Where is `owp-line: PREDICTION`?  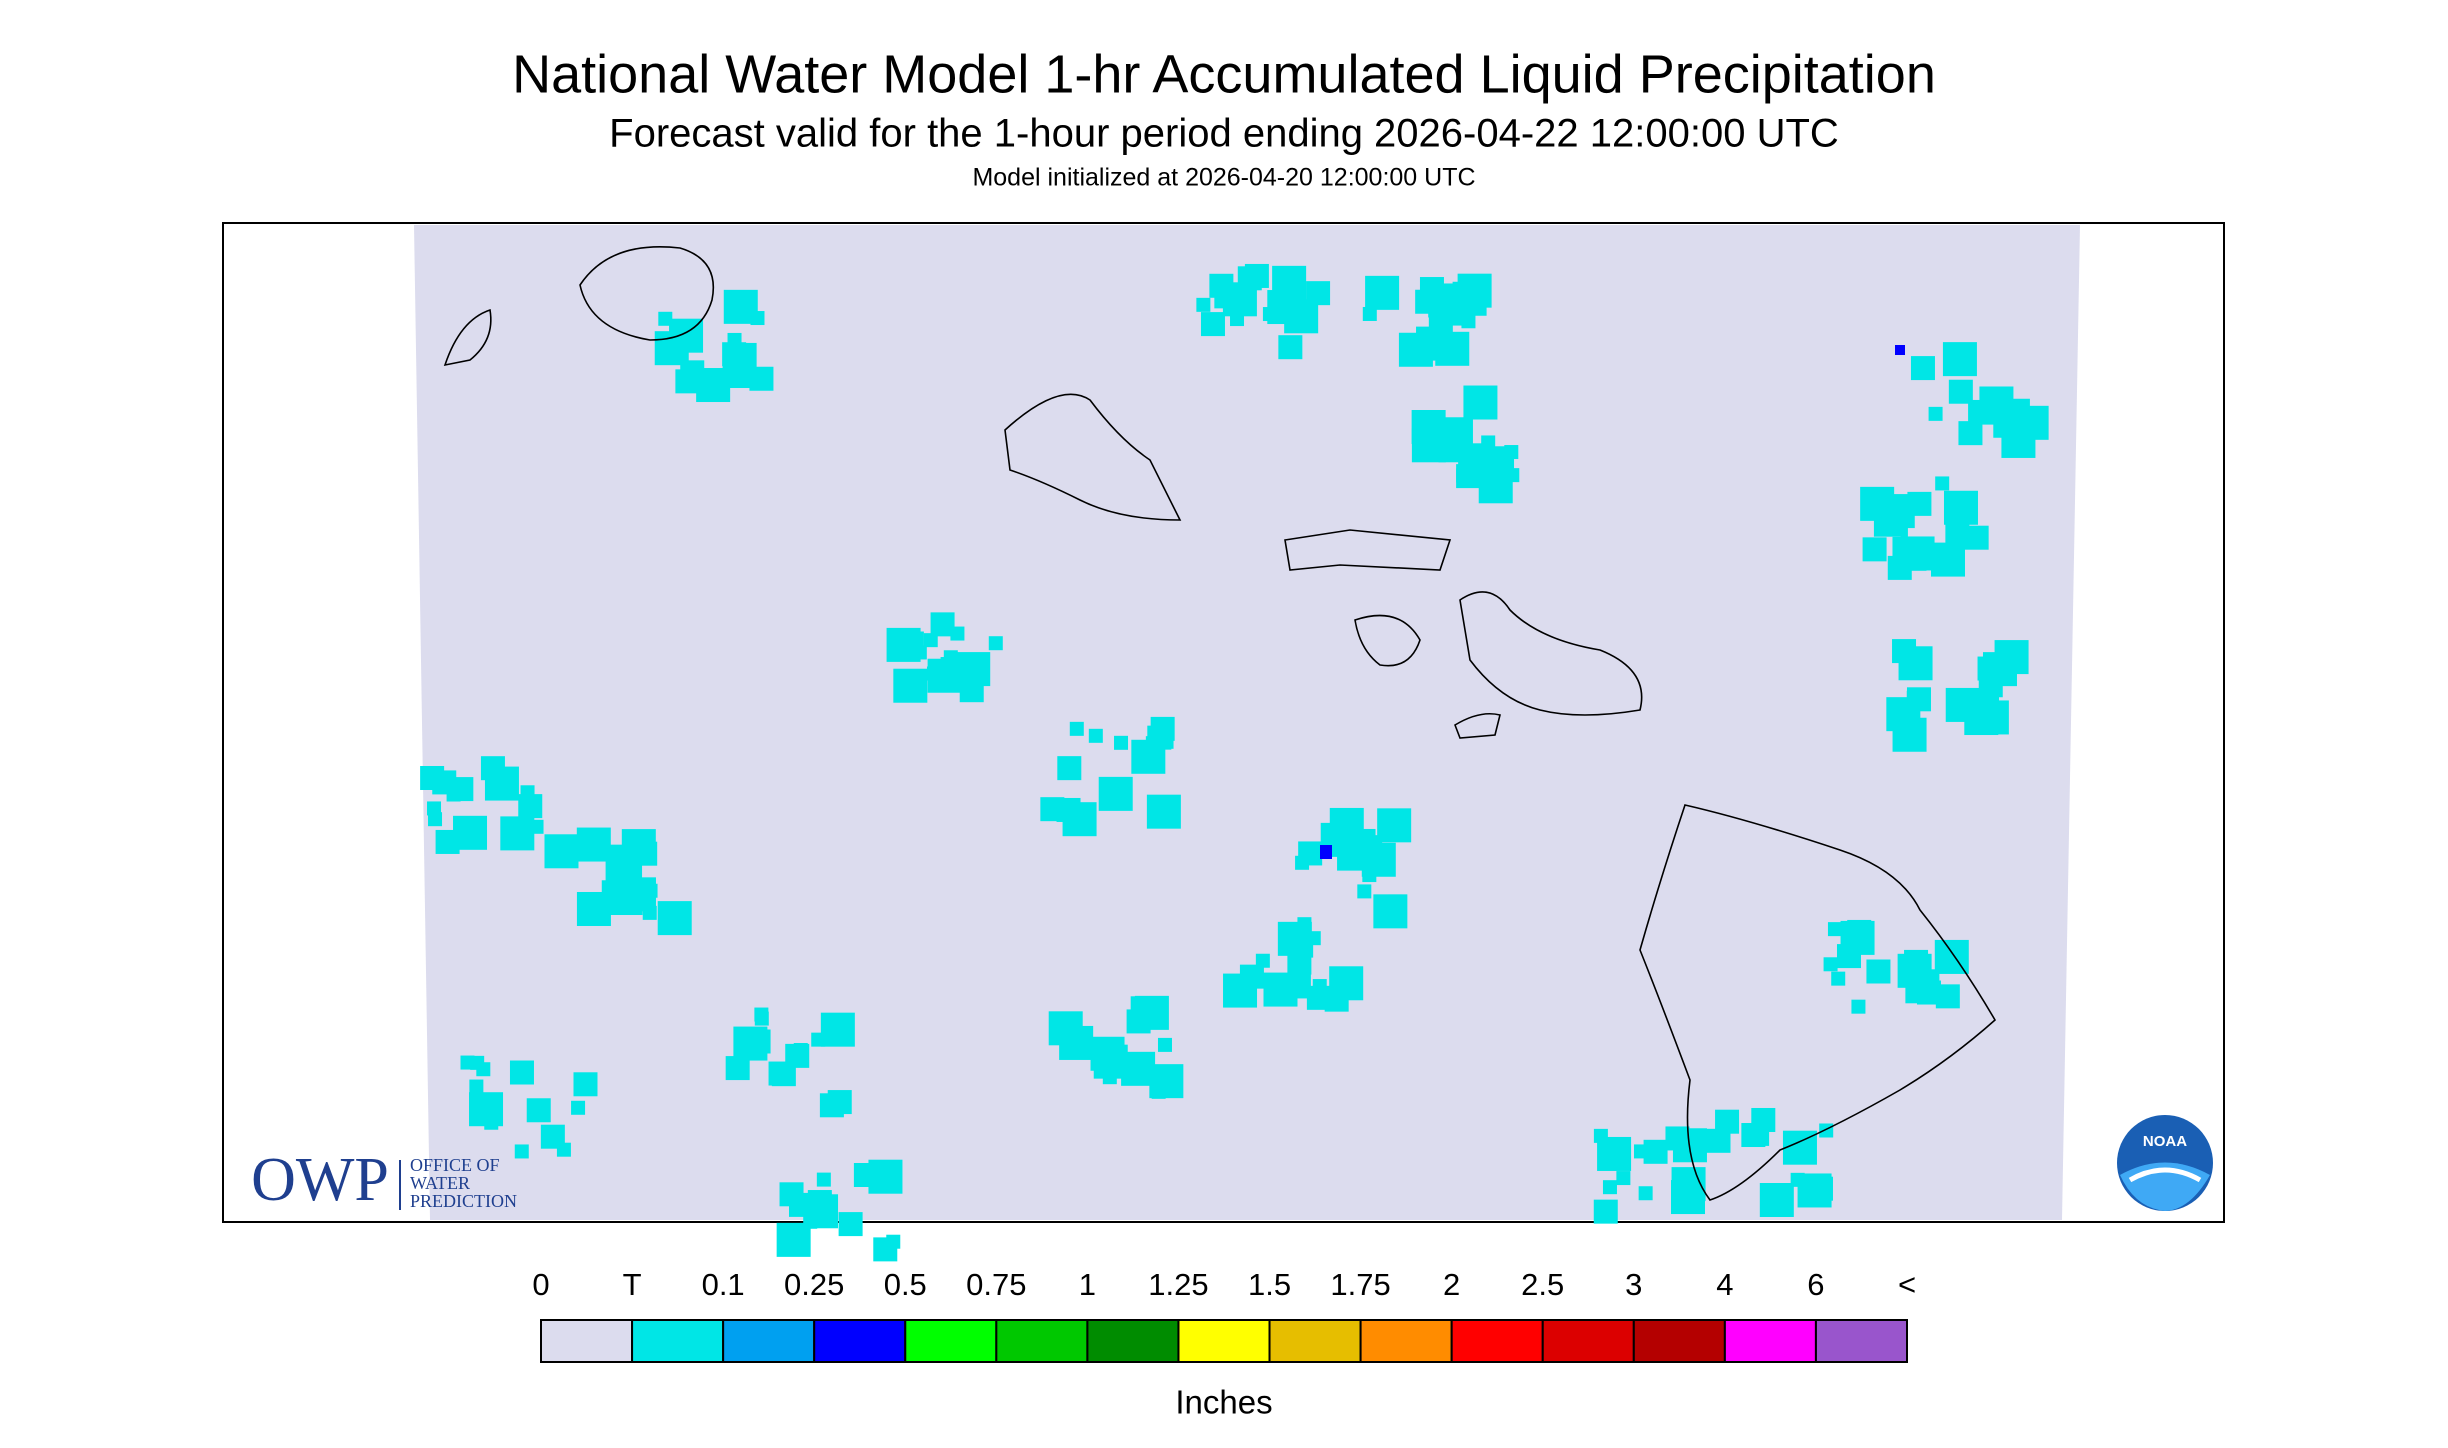 owp-line: PREDICTION is located at coordinates (463, 1201).